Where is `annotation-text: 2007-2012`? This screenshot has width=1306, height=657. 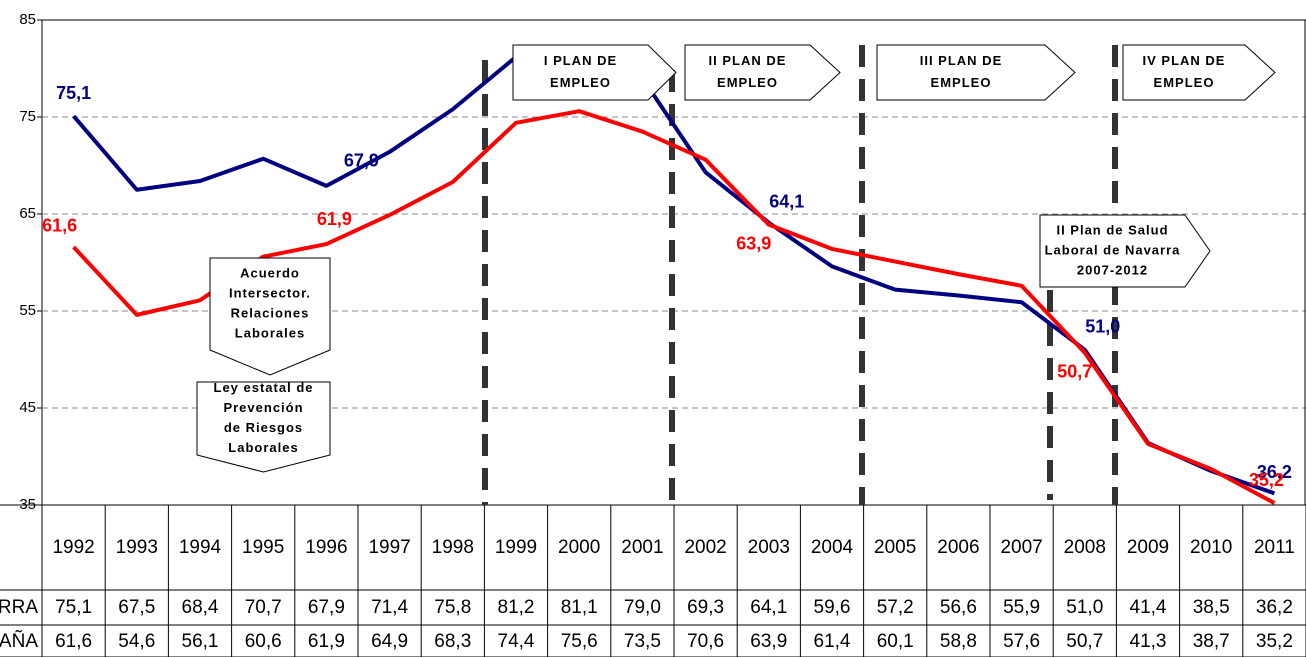 annotation-text: 2007-2012 is located at coordinates (1112, 269).